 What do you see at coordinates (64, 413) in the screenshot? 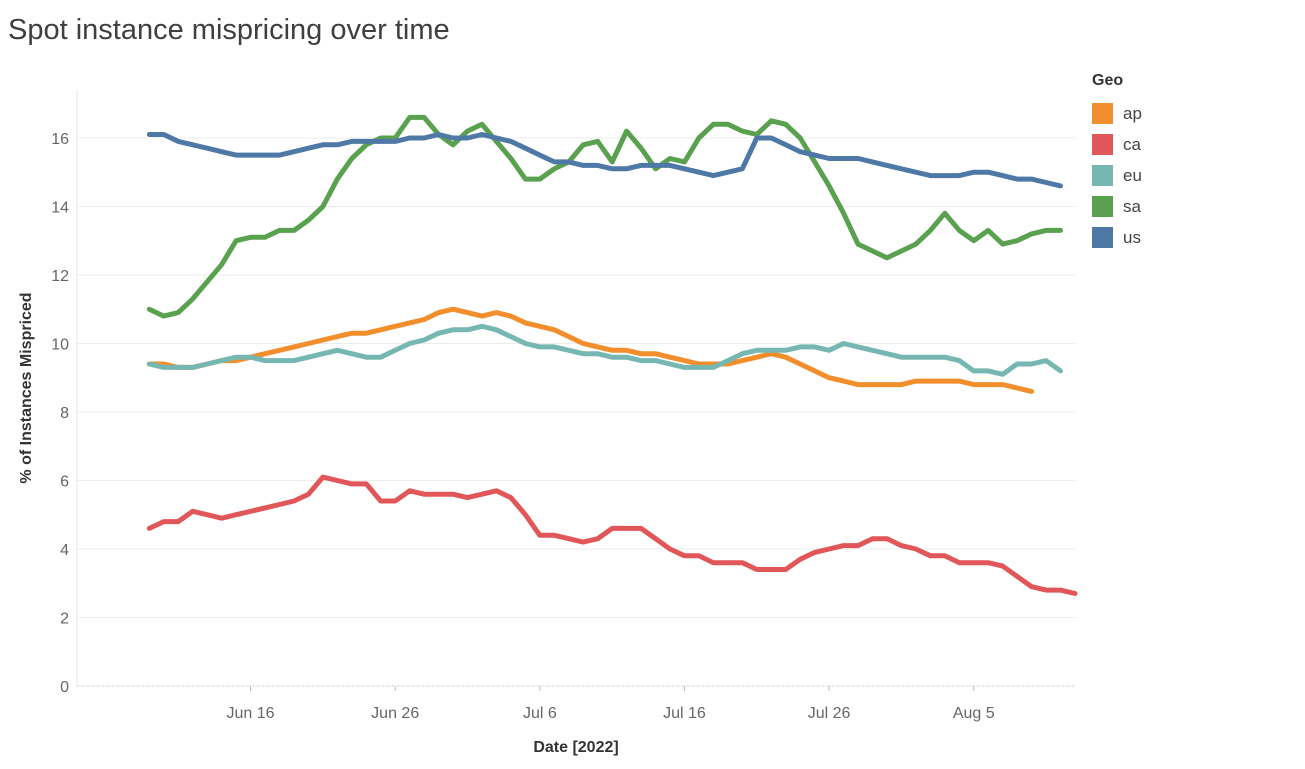
I see `y-tick-label: 8` at bounding box center [64, 413].